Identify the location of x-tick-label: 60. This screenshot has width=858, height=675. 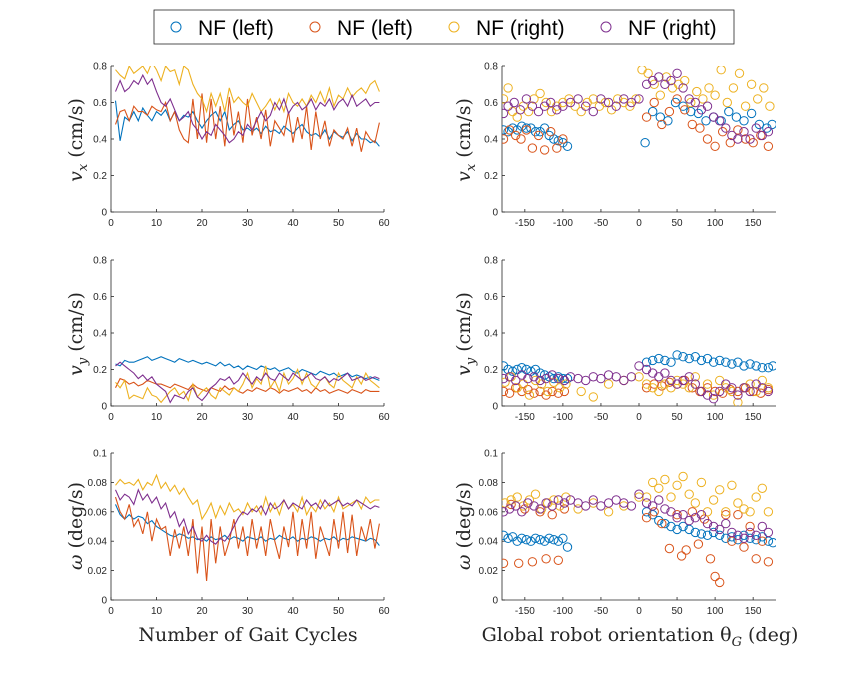
(384, 417).